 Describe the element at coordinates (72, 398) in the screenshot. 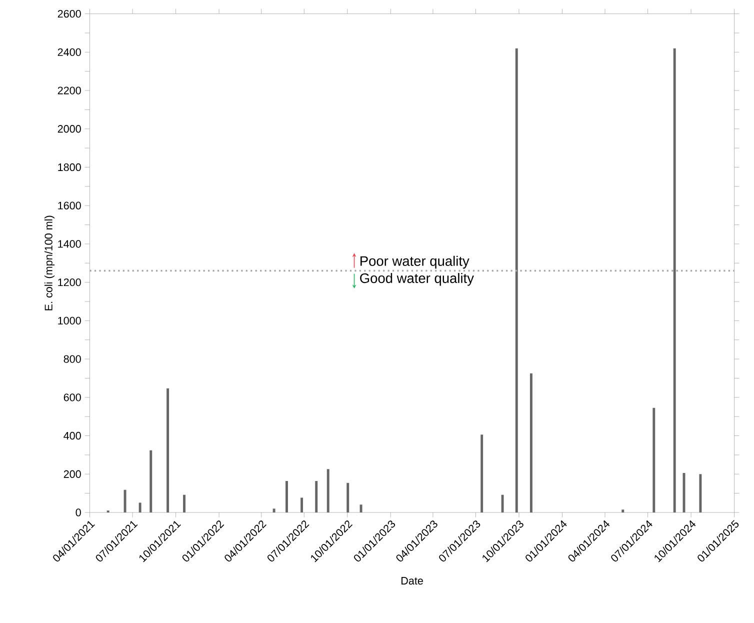

I see `y-tick-label: 600` at that location.